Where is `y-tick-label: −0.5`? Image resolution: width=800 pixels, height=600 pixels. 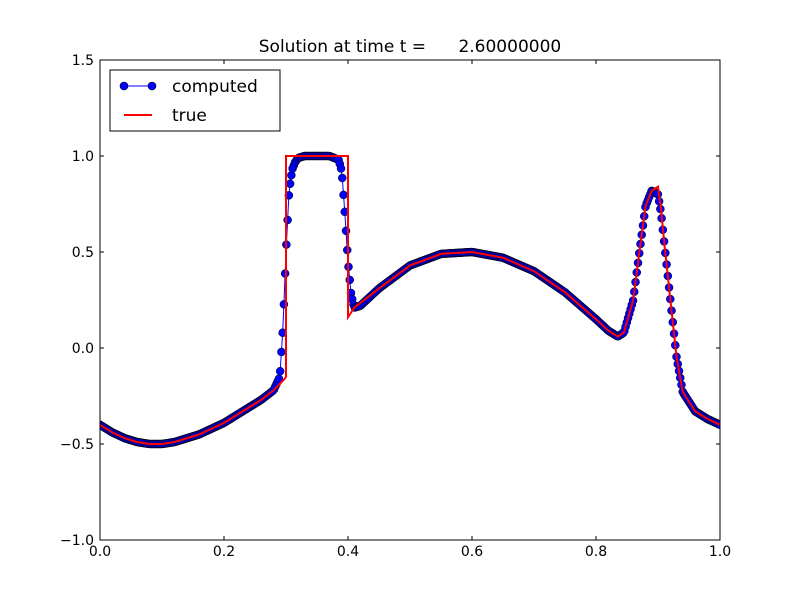 y-tick-label: −0.5 is located at coordinates (77, 445).